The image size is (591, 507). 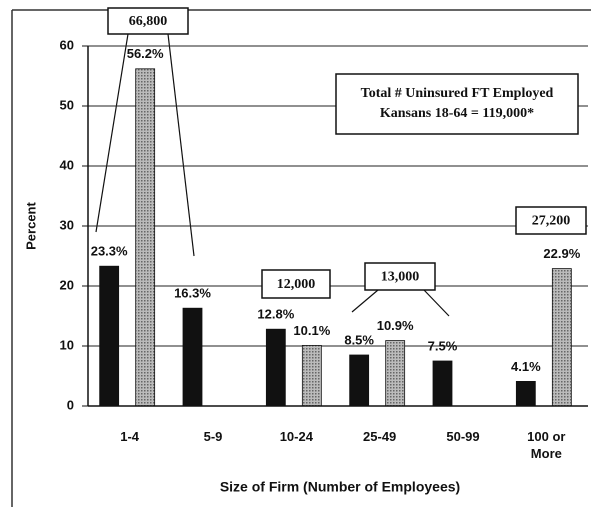 I want to click on annotation: 27,200, so click(x=551, y=221).